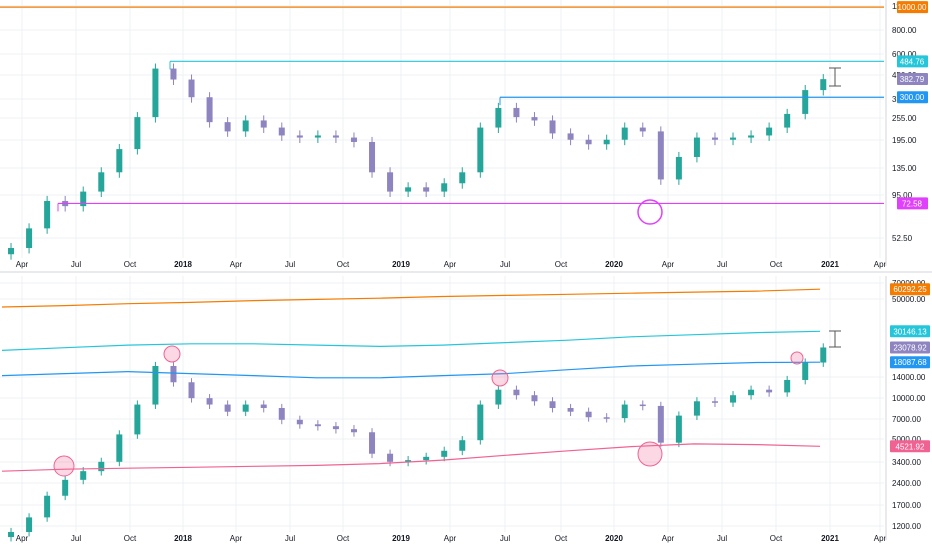 The image size is (932, 555). I want to click on panel2-price-label: 18087.68, so click(910, 362).